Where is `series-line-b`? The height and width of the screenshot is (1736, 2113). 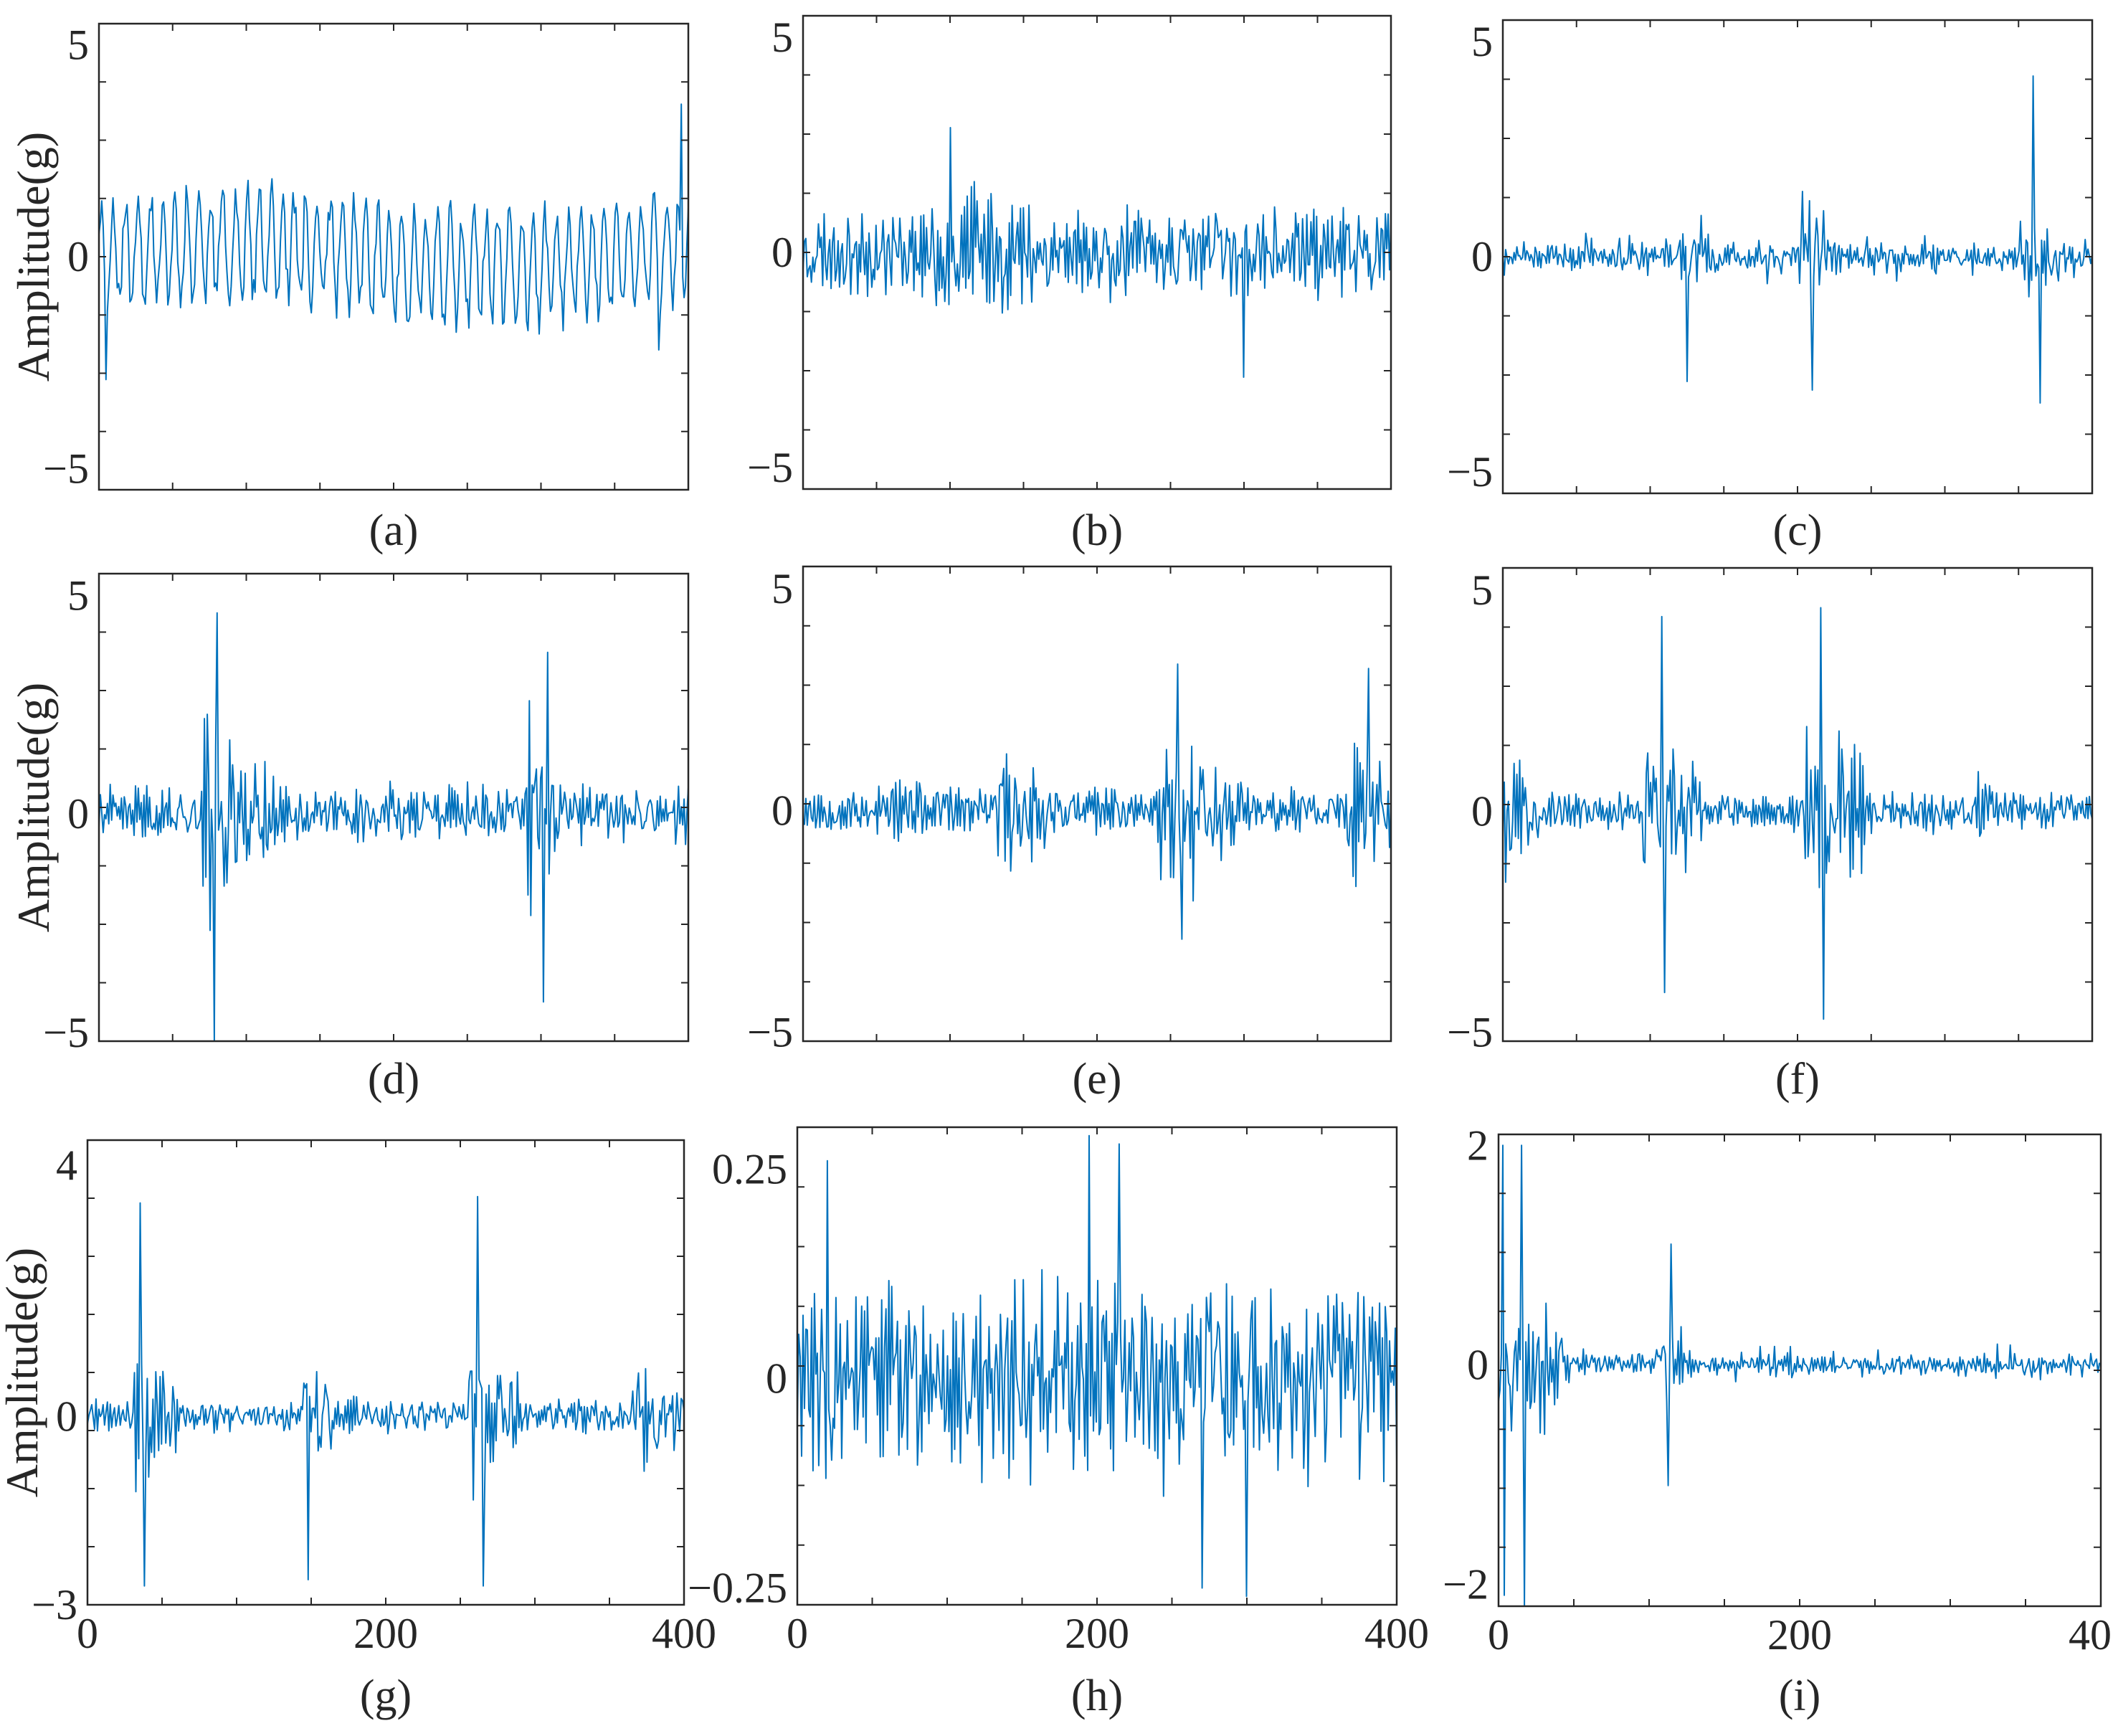 series-line-b is located at coordinates (1097, 253).